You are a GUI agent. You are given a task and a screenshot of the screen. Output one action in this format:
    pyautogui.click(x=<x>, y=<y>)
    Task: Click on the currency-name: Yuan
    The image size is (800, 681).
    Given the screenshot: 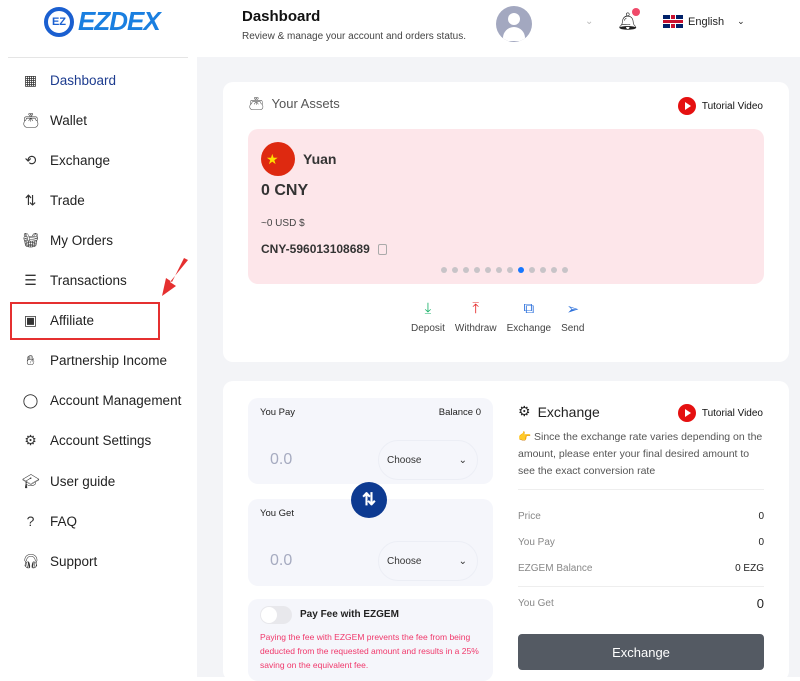 What is the action you would take?
    pyautogui.click(x=320, y=159)
    